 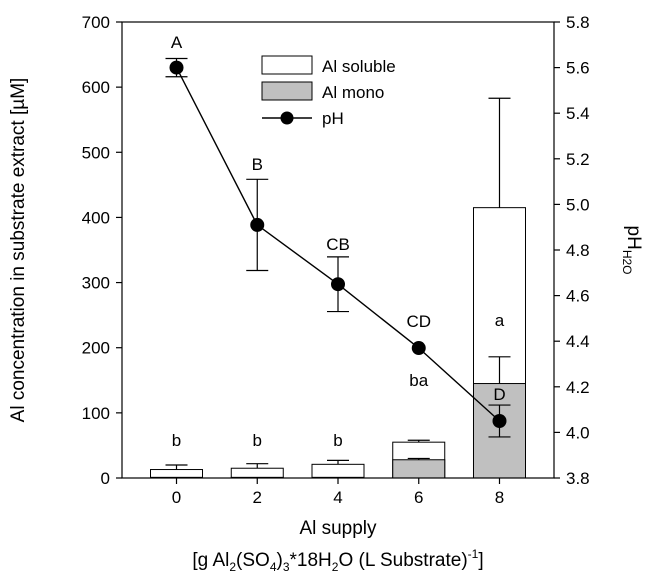 I want to click on y-right-tick-label: 4.8, so click(x=578, y=250).